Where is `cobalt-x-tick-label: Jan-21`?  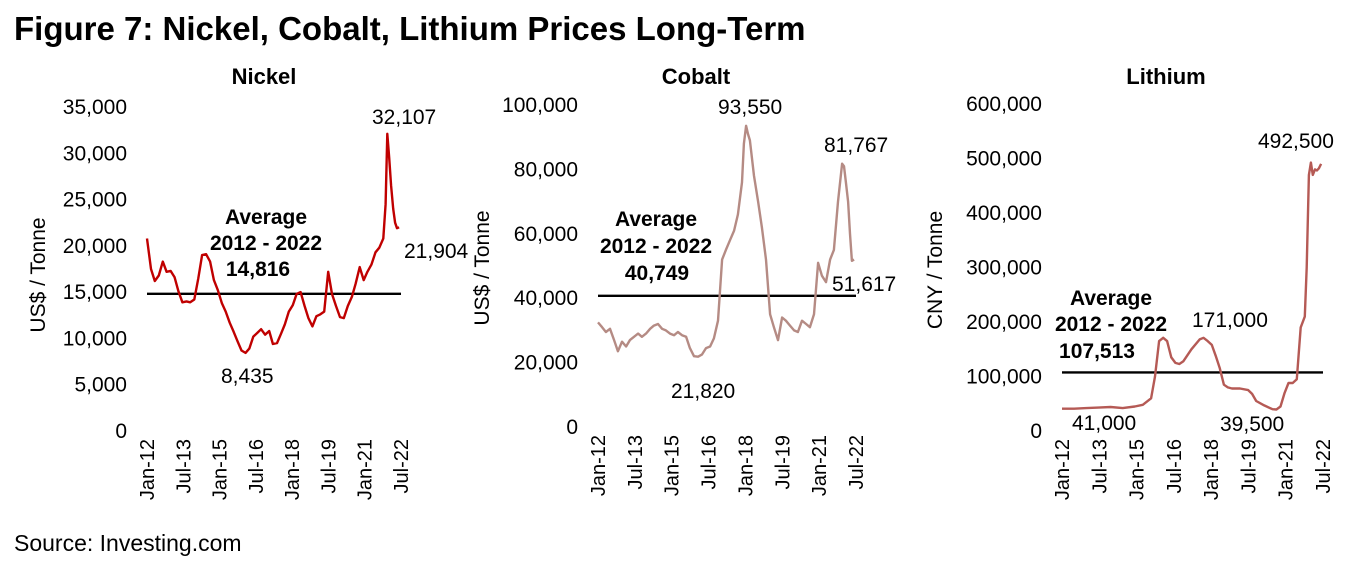
cobalt-x-tick-label: Jan-21 is located at coordinates (820, 465).